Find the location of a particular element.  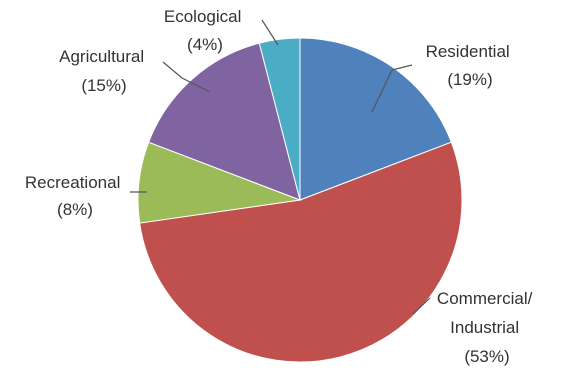

slice-label-agricultural: Agricultural (15%) is located at coordinates (104, 71).